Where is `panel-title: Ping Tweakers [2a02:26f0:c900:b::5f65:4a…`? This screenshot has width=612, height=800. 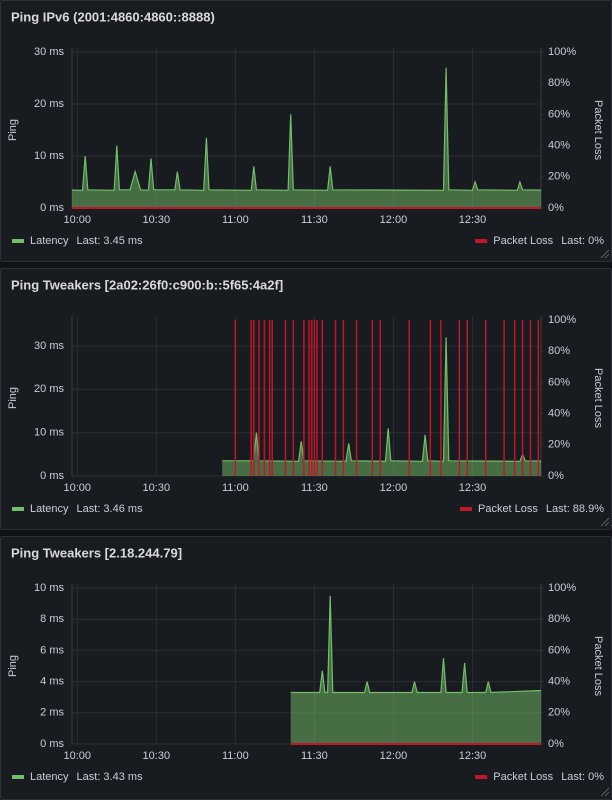 panel-title: Ping Tweakers [2a02:26f0:c900:b::5f65:4a… is located at coordinates (147, 284).